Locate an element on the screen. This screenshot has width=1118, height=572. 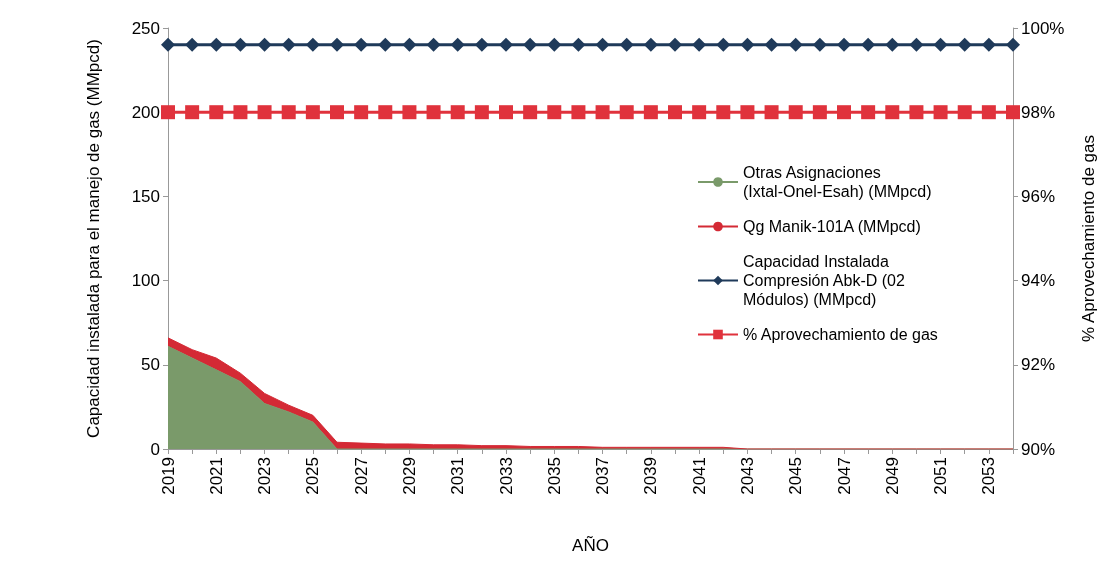
x-tick-label: 2039 is located at coordinates (651, 476).